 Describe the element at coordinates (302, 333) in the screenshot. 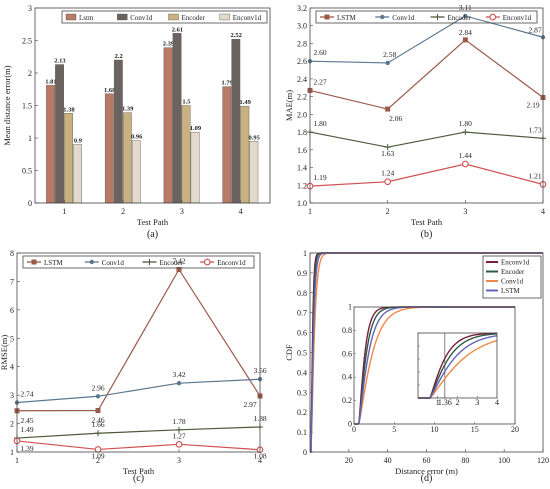

I see `y-tick-label: 0.6` at that location.